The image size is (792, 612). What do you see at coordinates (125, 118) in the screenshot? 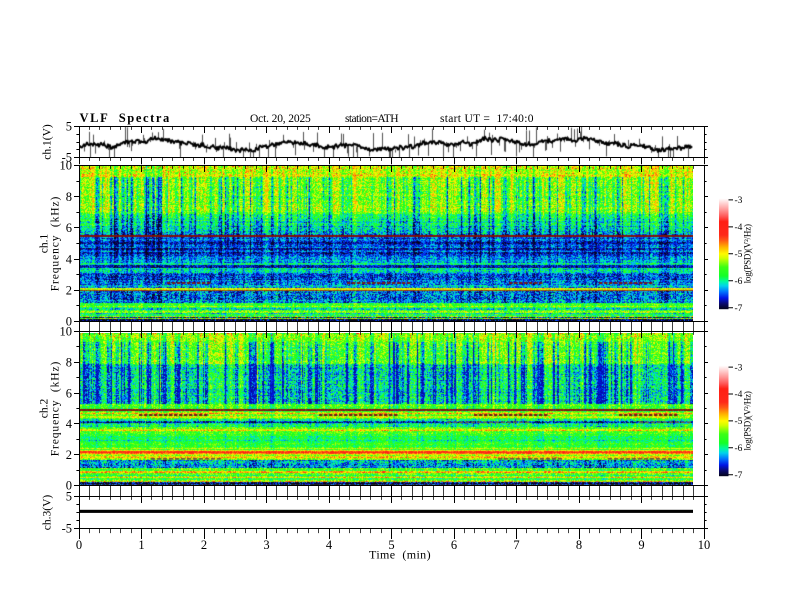
I see `svg-text: VLF Spectra` at bounding box center [125, 118].